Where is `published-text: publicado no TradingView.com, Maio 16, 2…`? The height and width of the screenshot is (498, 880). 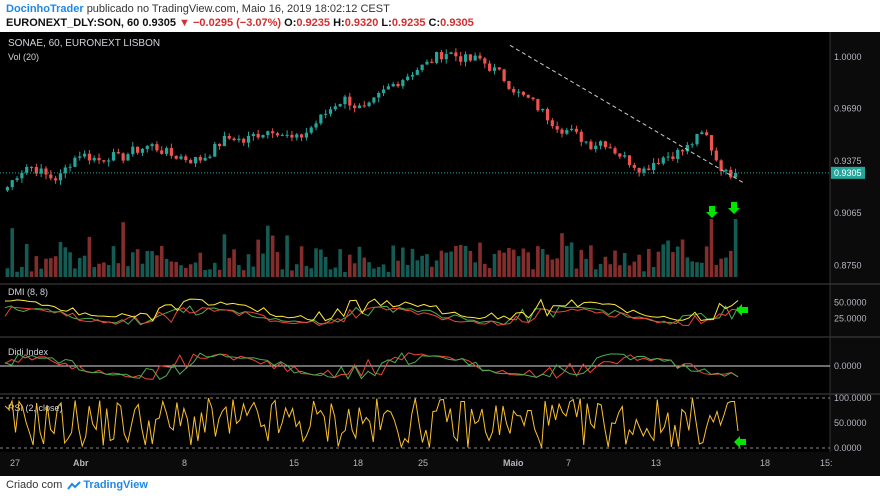
published-text: publicado no TradingView.com, Maio 16, 2… is located at coordinates (238, 9).